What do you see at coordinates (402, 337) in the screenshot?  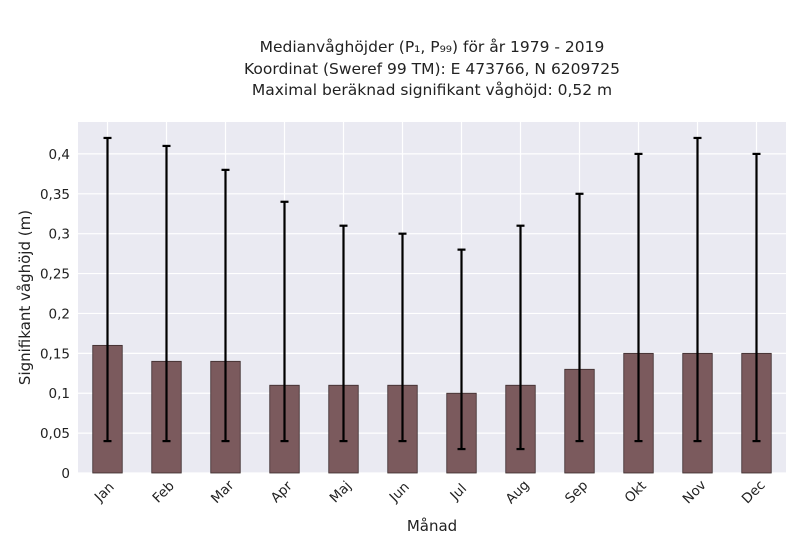 I see `error-bar-jun` at bounding box center [402, 337].